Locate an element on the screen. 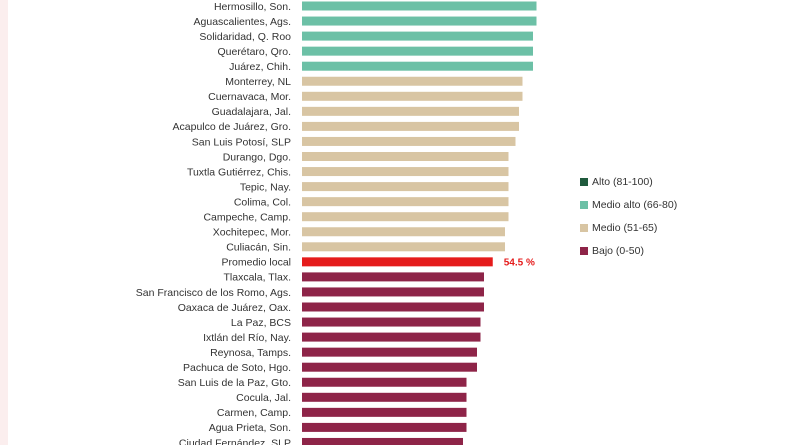 Image resolution: width=800 pixels, height=445 pixels. category-label: Hermosillo, Son. is located at coordinates (252, 7).